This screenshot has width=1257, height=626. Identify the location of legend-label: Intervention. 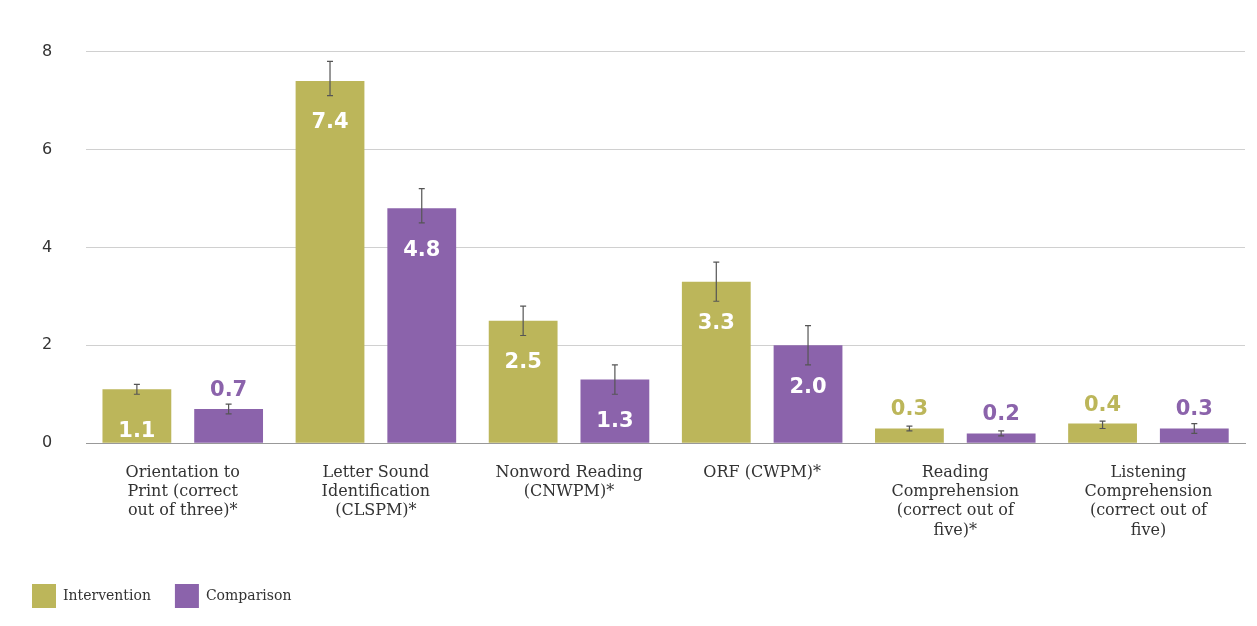
(107, 594).